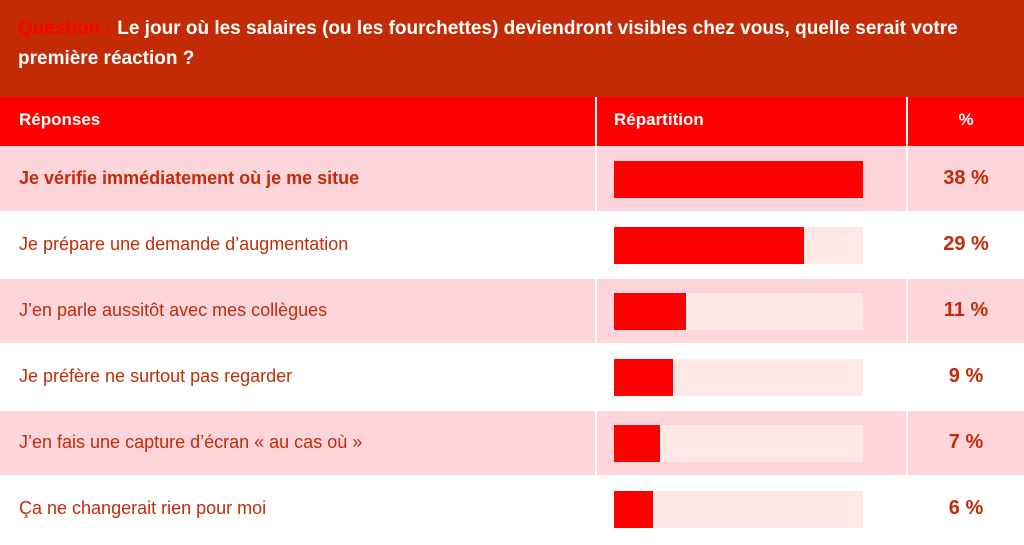 The width and height of the screenshot is (1024, 545). What do you see at coordinates (512, 121) in the screenshot?
I see `table-header: Réponses Répartition %` at bounding box center [512, 121].